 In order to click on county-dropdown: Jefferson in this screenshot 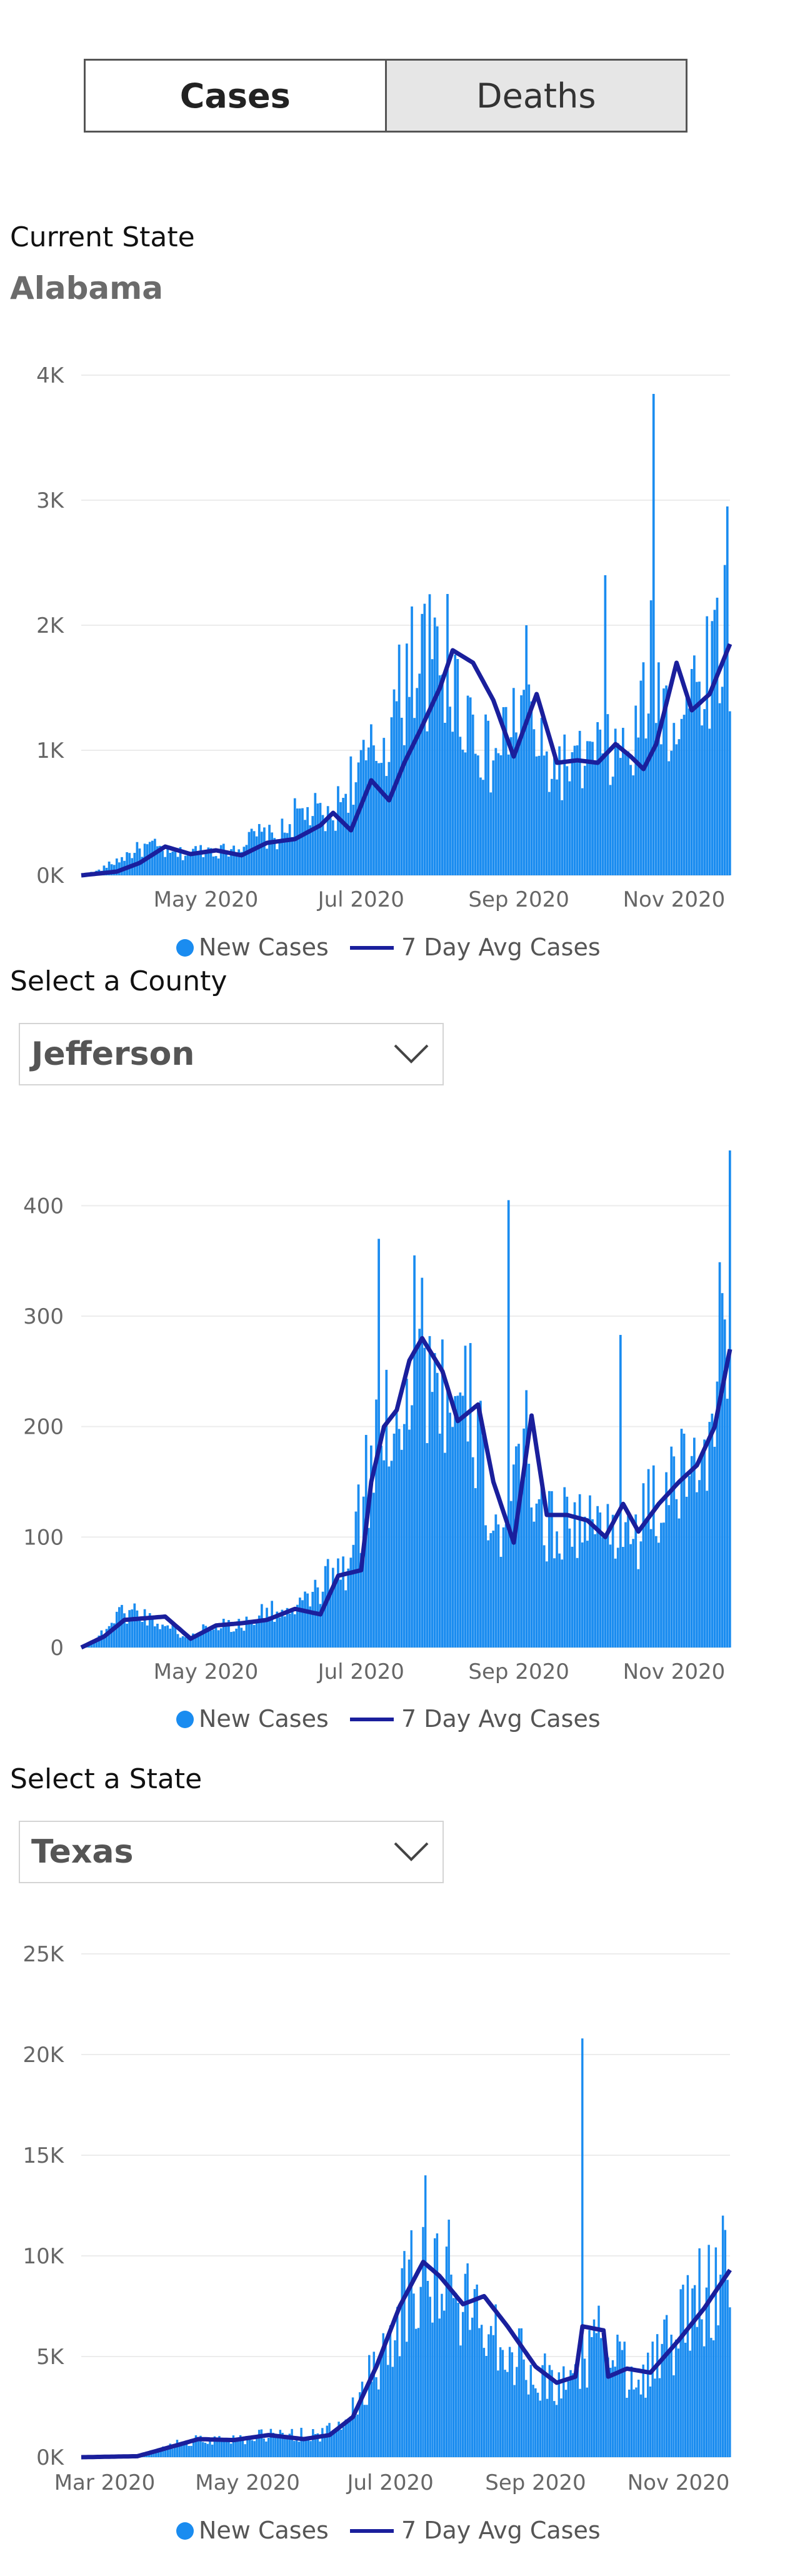, I will do `click(232, 1054)`.